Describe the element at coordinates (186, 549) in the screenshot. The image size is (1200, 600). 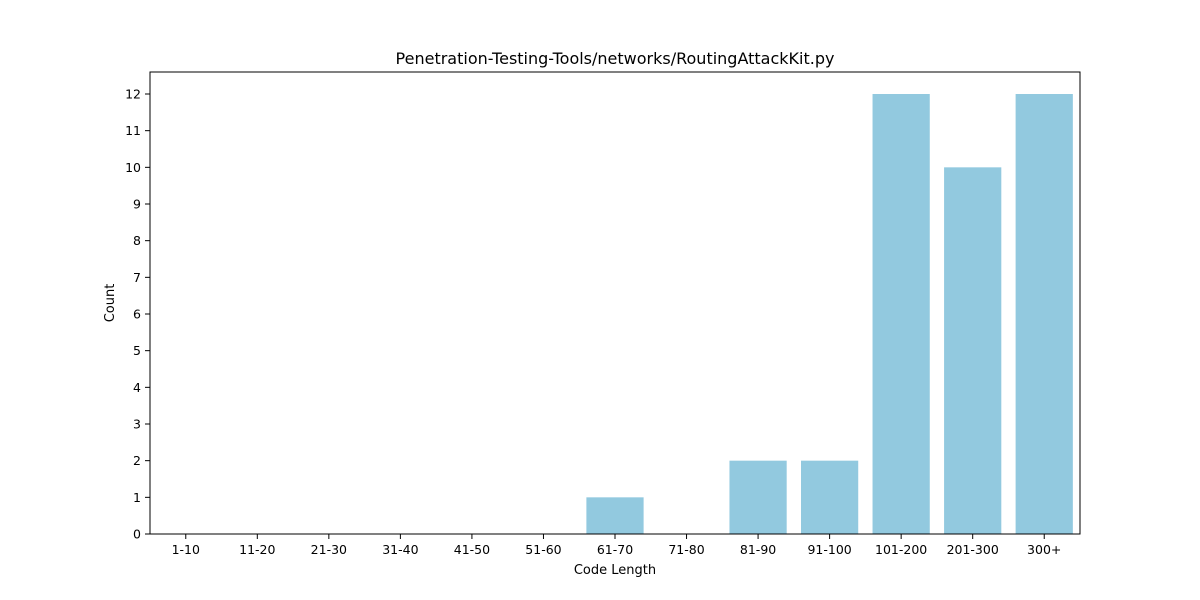
I see `x-tick-label: 1-10` at that location.